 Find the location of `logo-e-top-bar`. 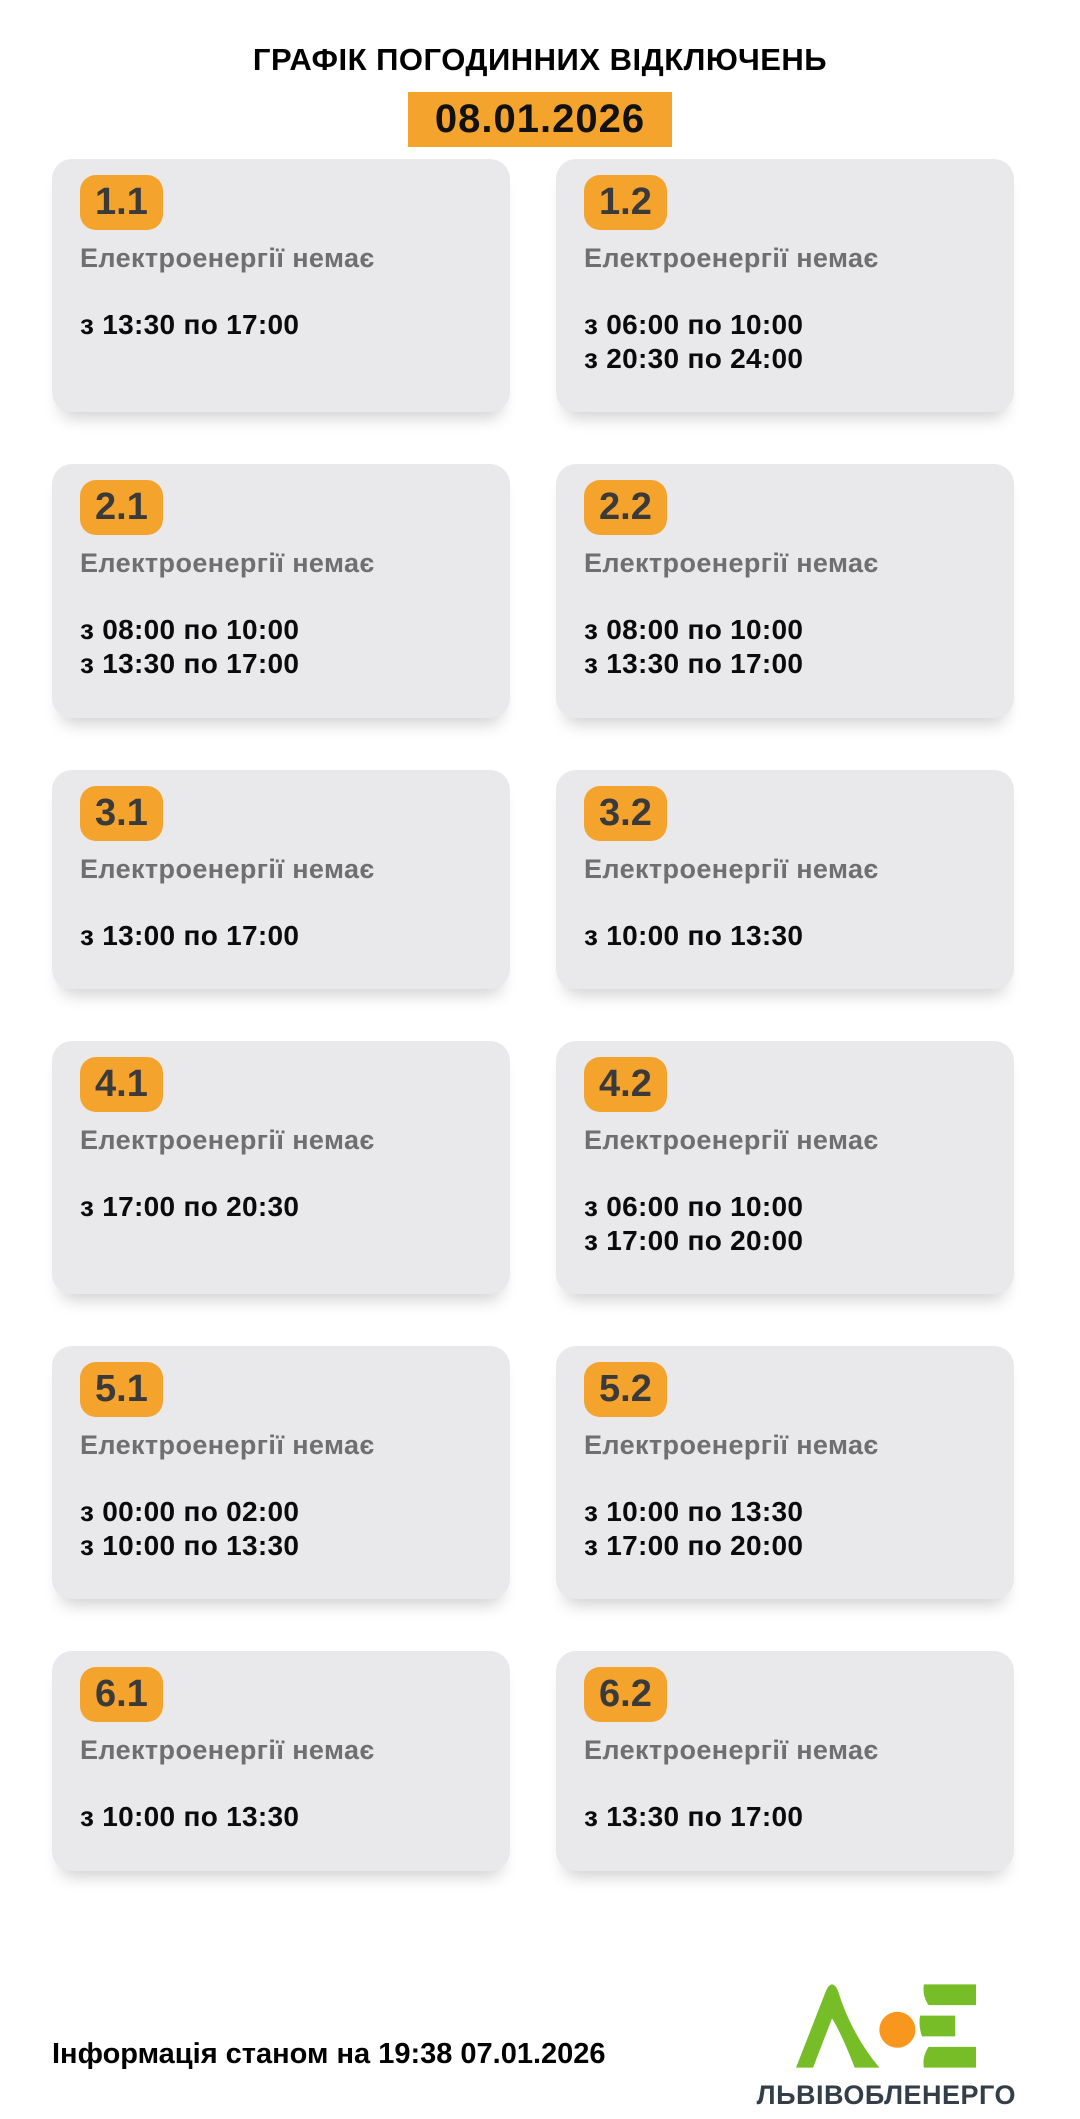

logo-e-top-bar is located at coordinates (950, 1995).